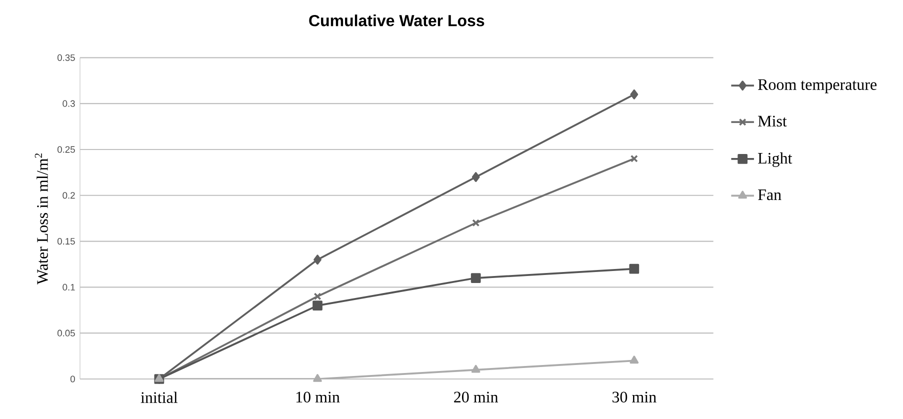  What do you see at coordinates (66, 241) in the screenshot?
I see `y-tick-label: 0.15` at bounding box center [66, 241].